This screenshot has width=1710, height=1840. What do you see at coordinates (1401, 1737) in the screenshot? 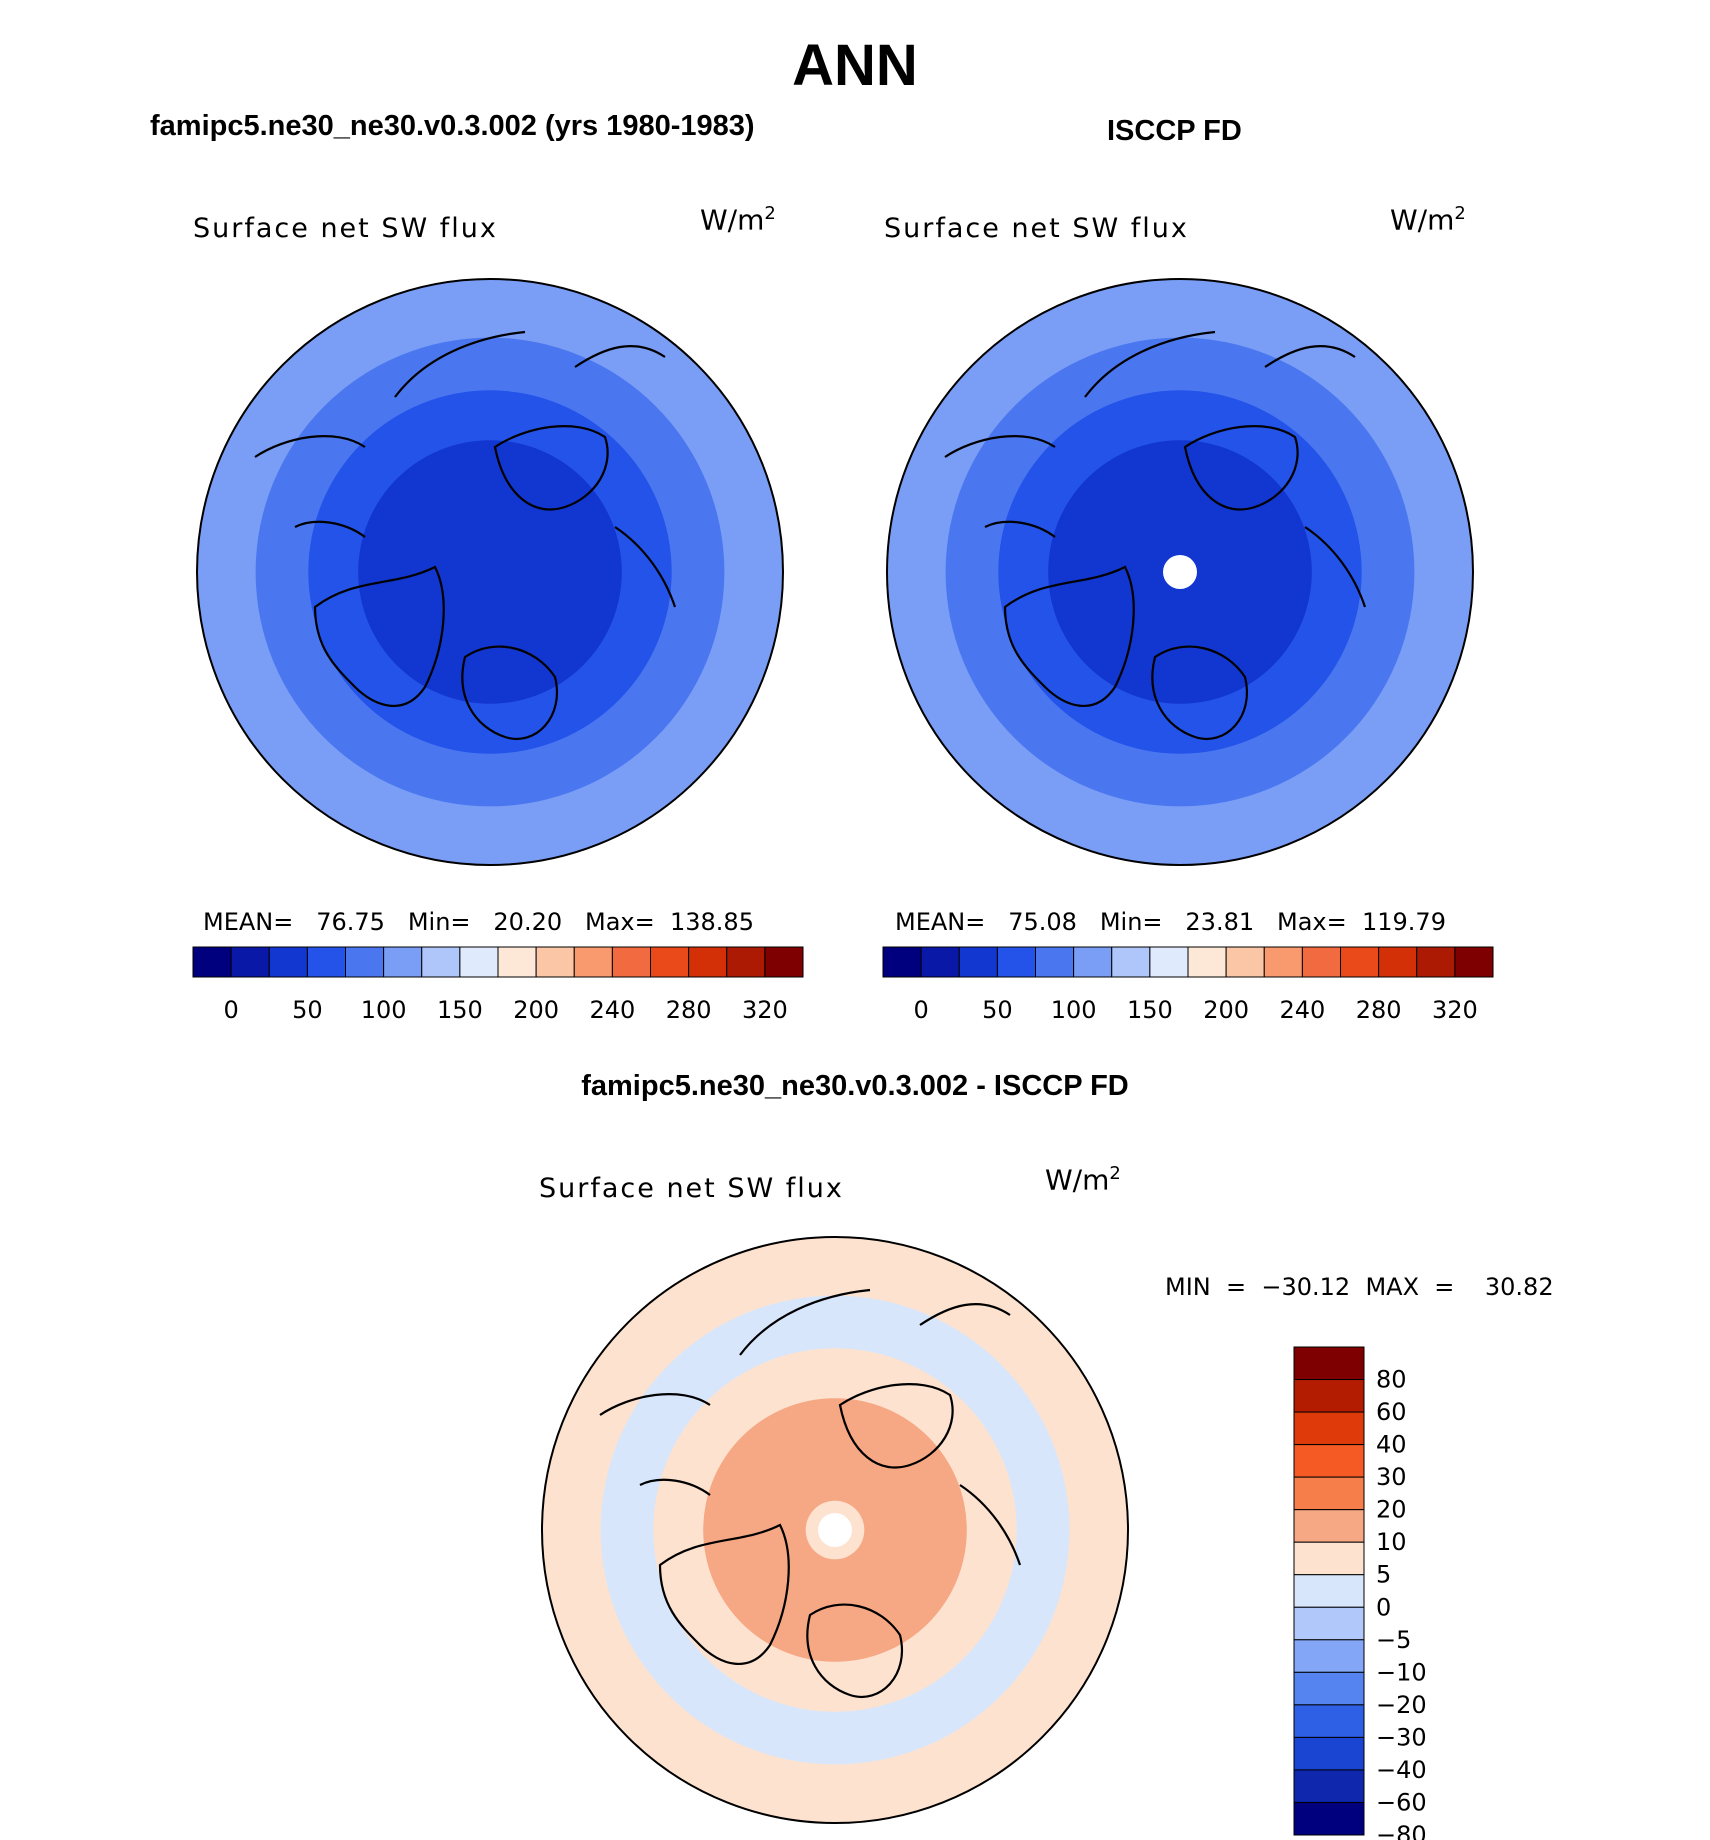
I see `colorbar-tick-label: −30` at bounding box center [1401, 1737].